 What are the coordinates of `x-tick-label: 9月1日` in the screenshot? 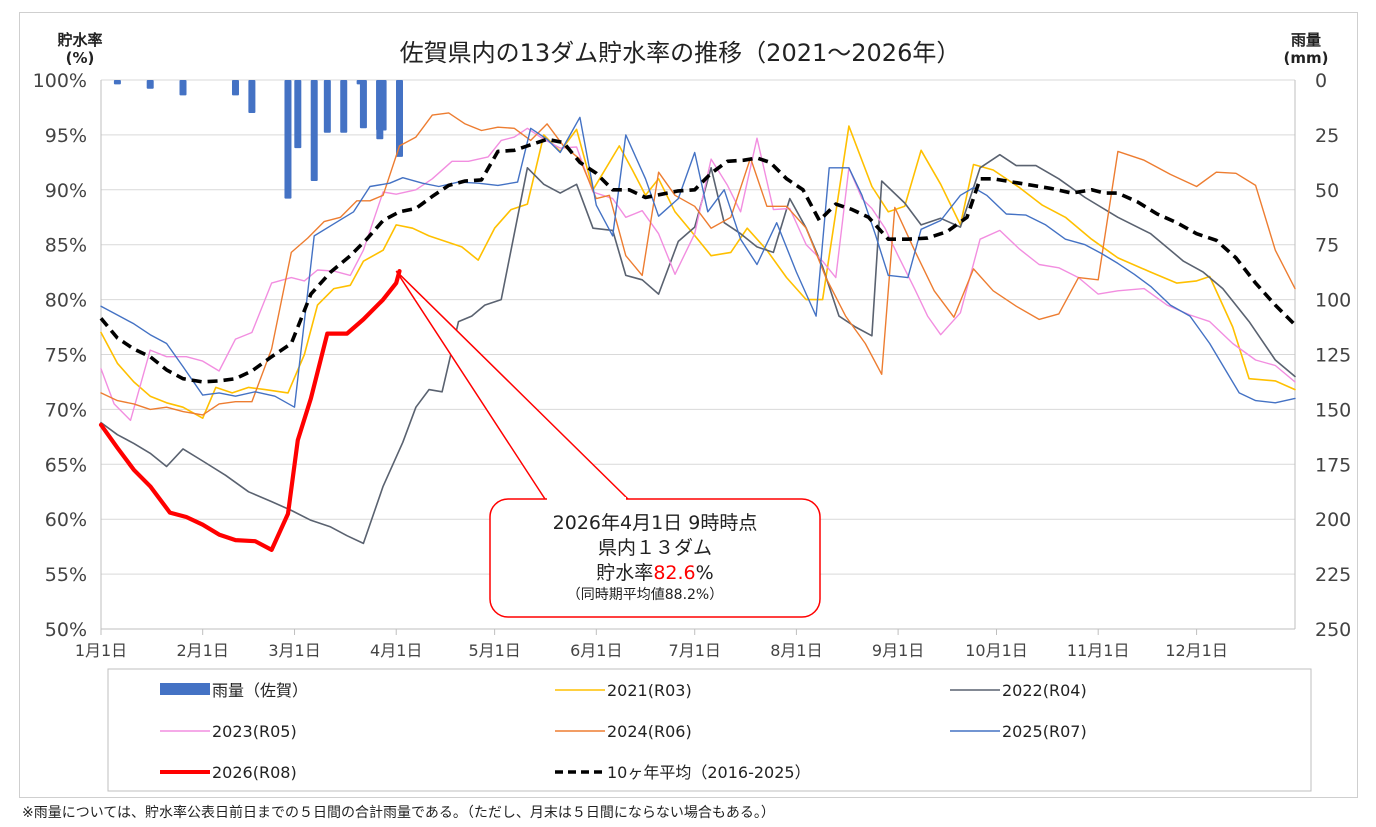 It's located at (898, 650).